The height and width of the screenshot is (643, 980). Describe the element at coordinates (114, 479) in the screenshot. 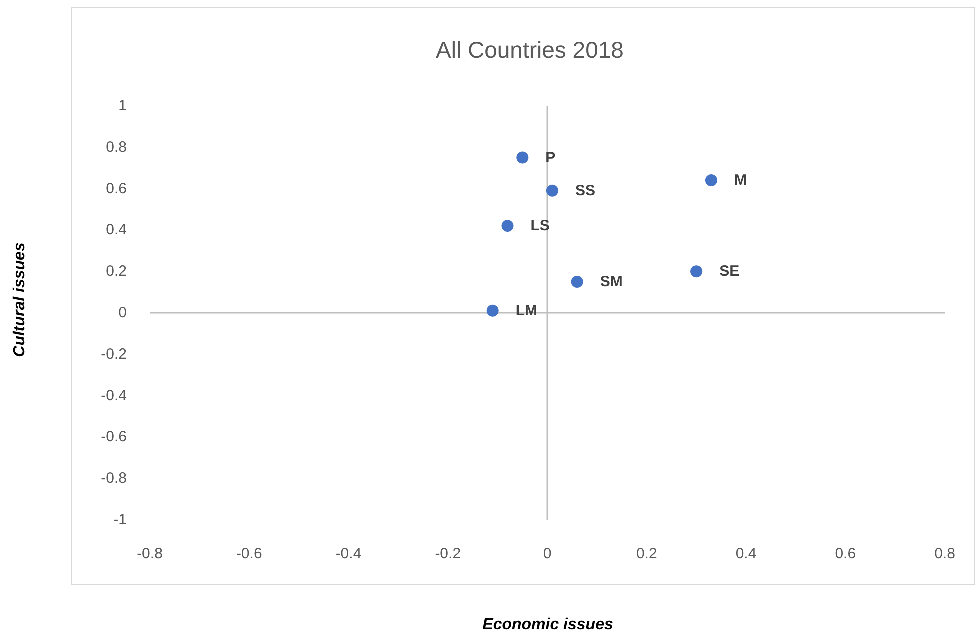

I see `y-tick-label: -0.8` at that location.